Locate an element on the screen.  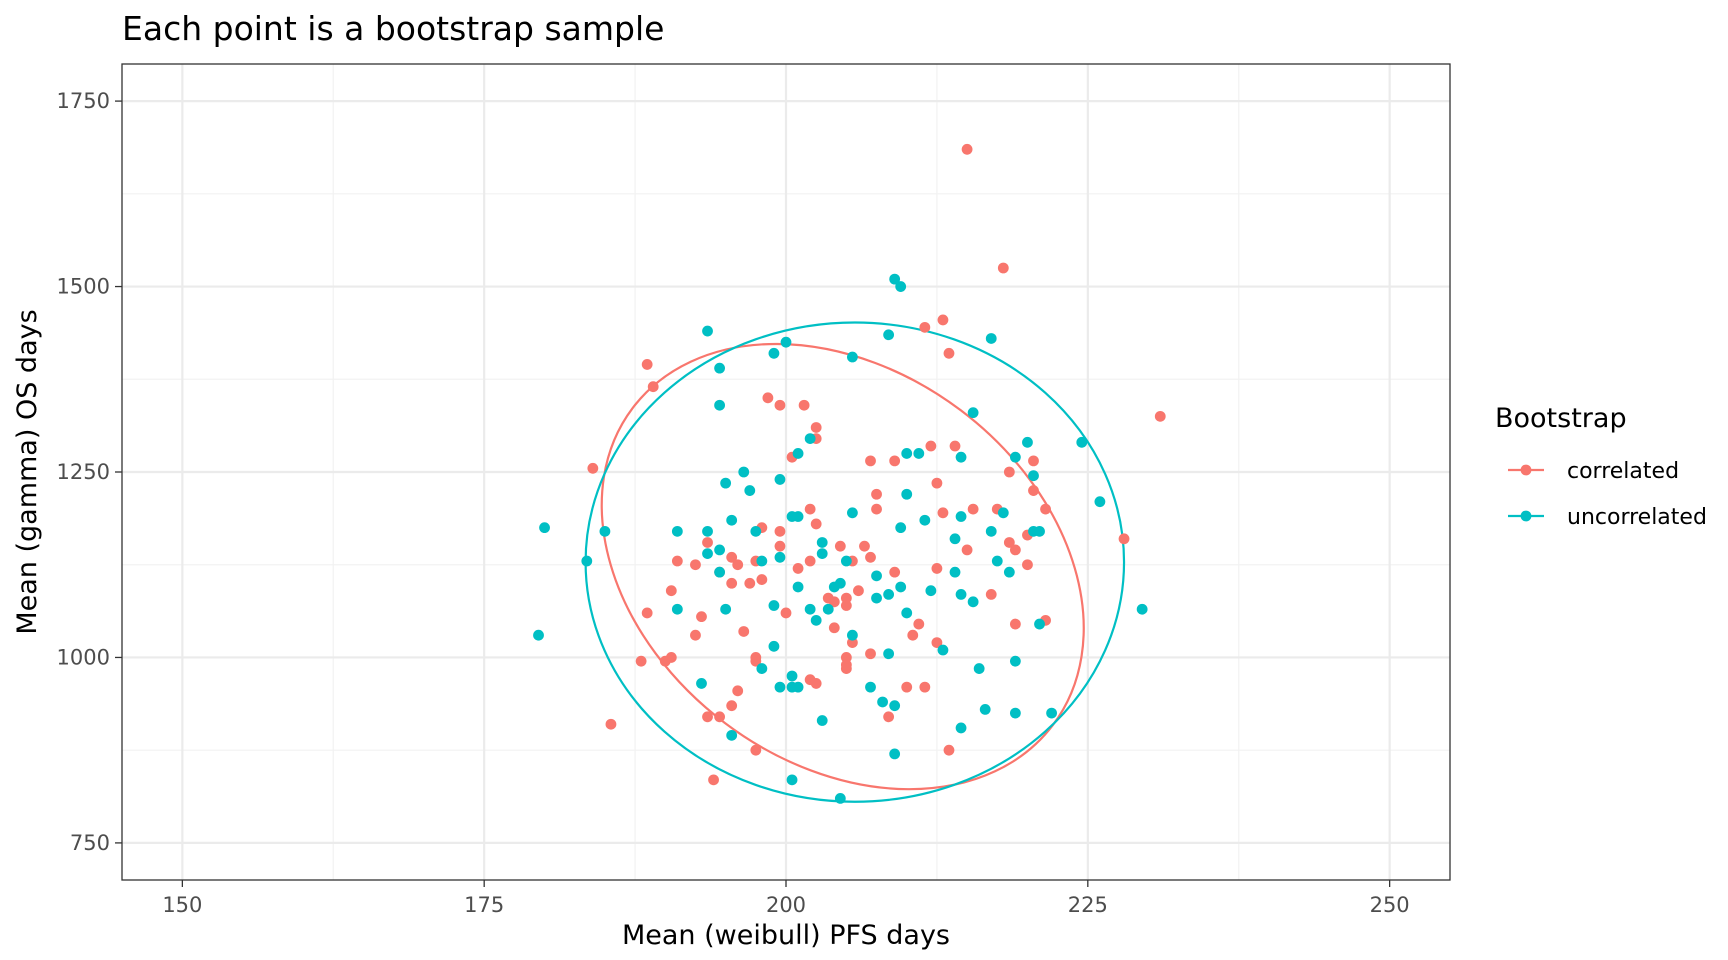
x-tick-label: 175 is located at coordinates (484, 905).